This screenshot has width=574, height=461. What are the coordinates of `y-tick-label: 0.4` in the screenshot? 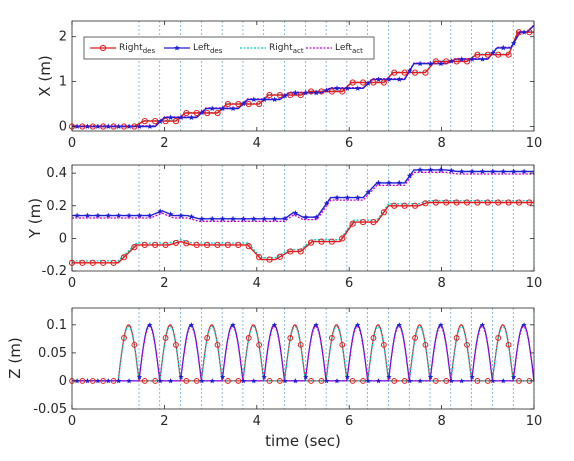 It's located at (56, 173).